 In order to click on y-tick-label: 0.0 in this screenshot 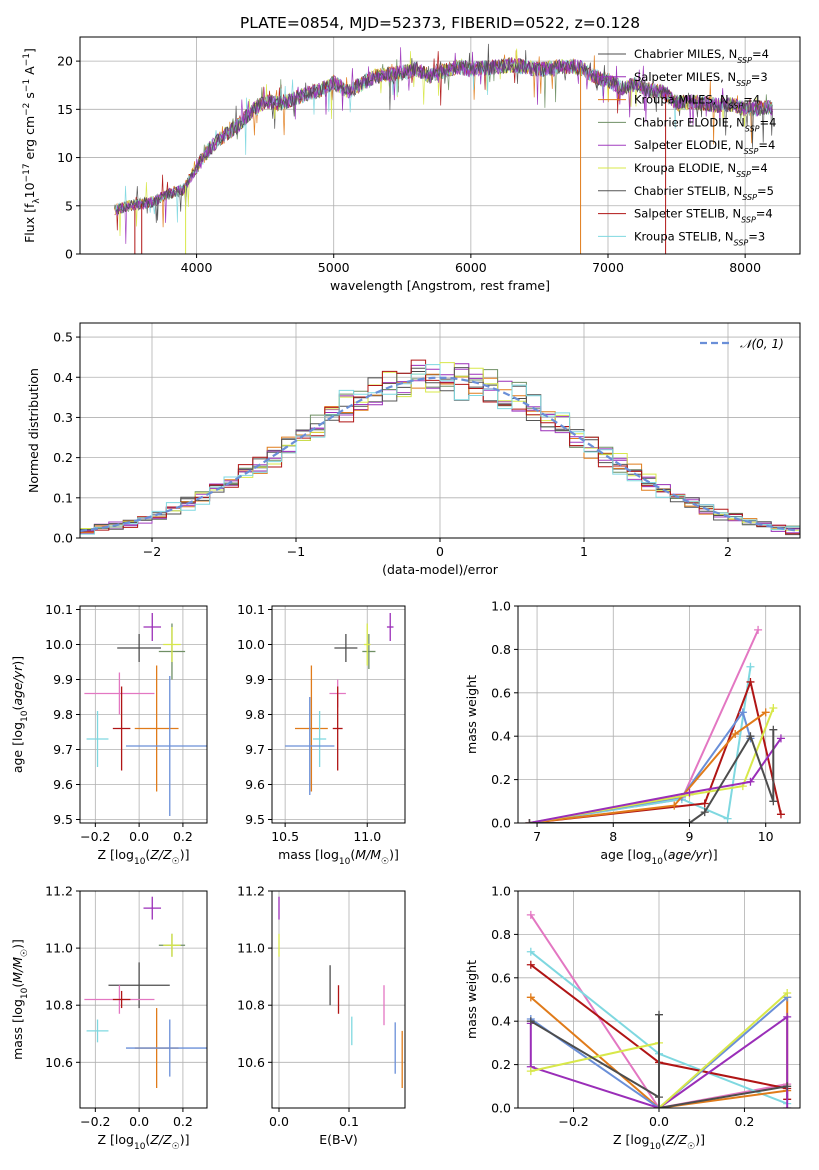, I will do `click(63, 538)`.